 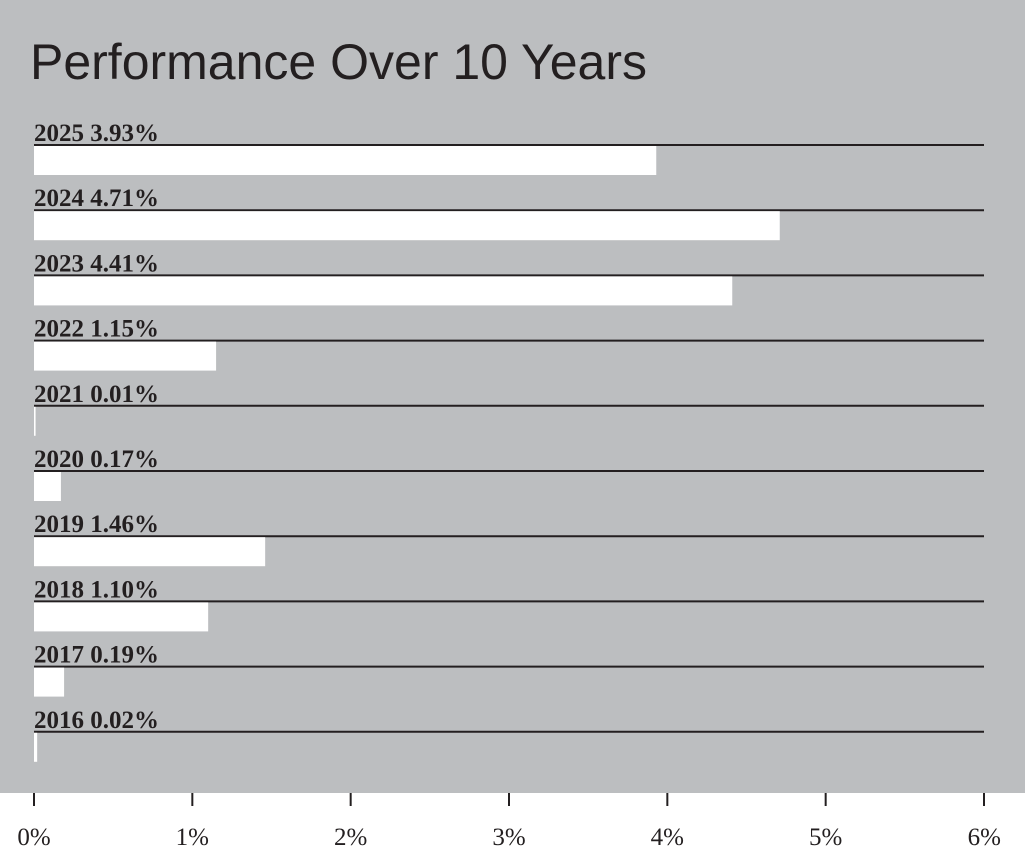 What do you see at coordinates (345, 160) in the screenshot?
I see `bar-2025` at bounding box center [345, 160].